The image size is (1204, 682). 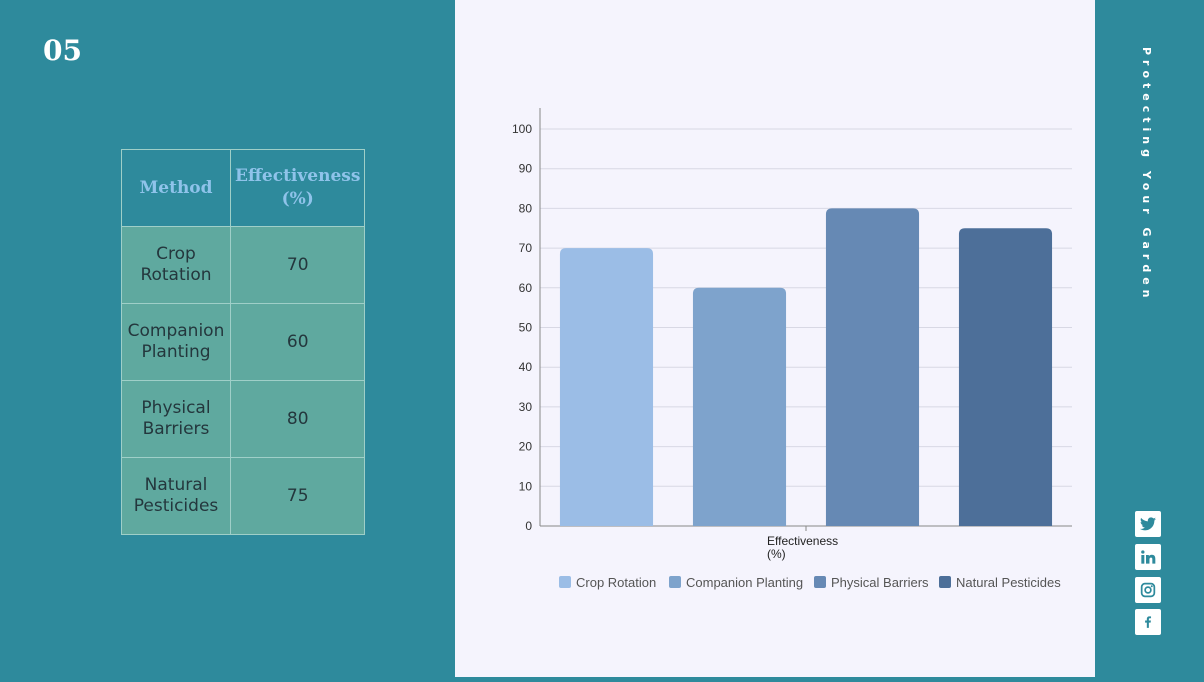 What do you see at coordinates (1148, 622) in the screenshot?
I see `facebook-icon` at bounding box center [1148, 622].